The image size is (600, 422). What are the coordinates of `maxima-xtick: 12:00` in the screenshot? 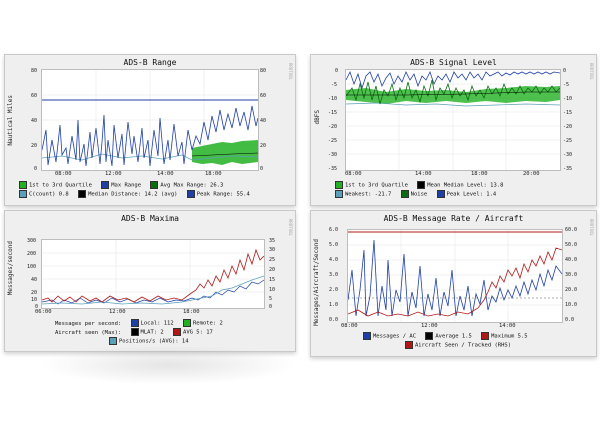 It's located at (117, 312).